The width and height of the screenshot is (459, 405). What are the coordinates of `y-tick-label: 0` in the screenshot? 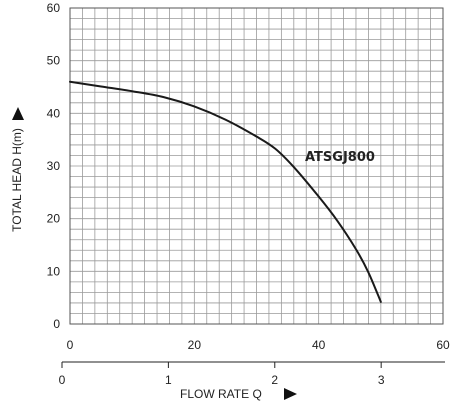 It's located at (56, 324).